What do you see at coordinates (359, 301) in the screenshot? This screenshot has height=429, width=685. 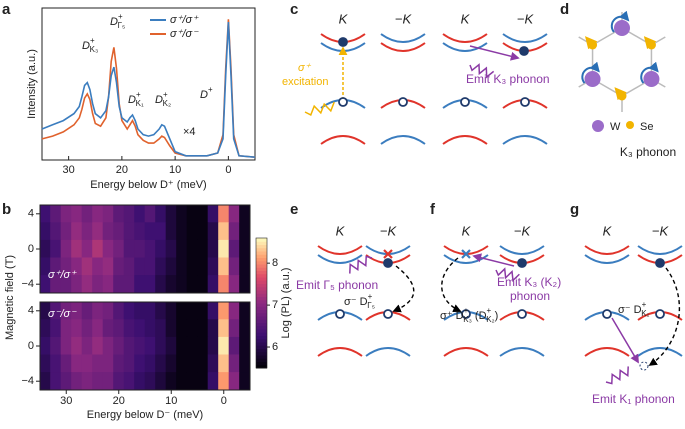 I see `transition-label: σ⁻ D+ Γ₅` at bounding box center [359, 301].